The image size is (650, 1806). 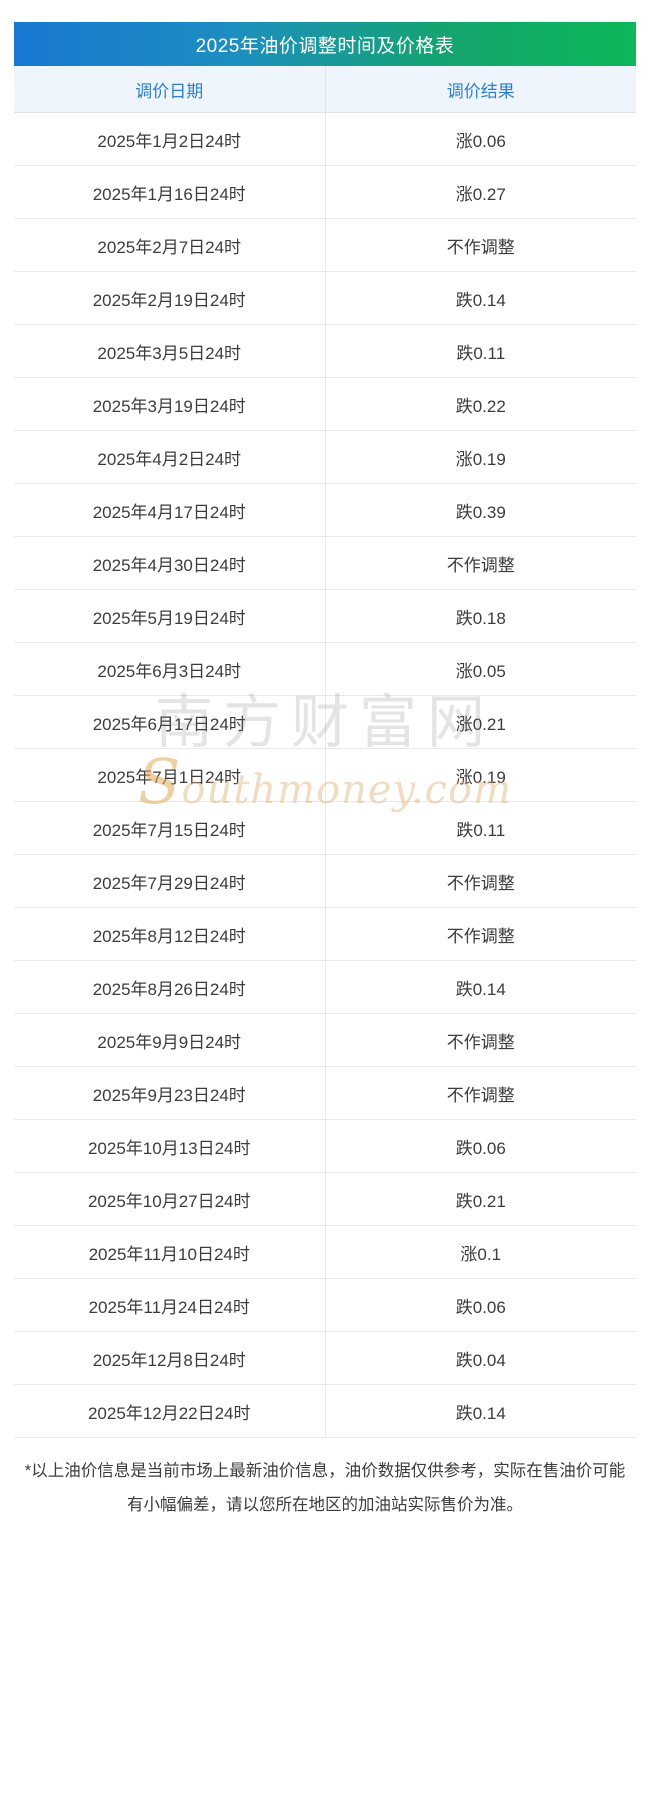 What do you see at coordinates (480, 139) in the screenshot?
I see `cell-result: 涨0.06` at bounding box center [480, 139].